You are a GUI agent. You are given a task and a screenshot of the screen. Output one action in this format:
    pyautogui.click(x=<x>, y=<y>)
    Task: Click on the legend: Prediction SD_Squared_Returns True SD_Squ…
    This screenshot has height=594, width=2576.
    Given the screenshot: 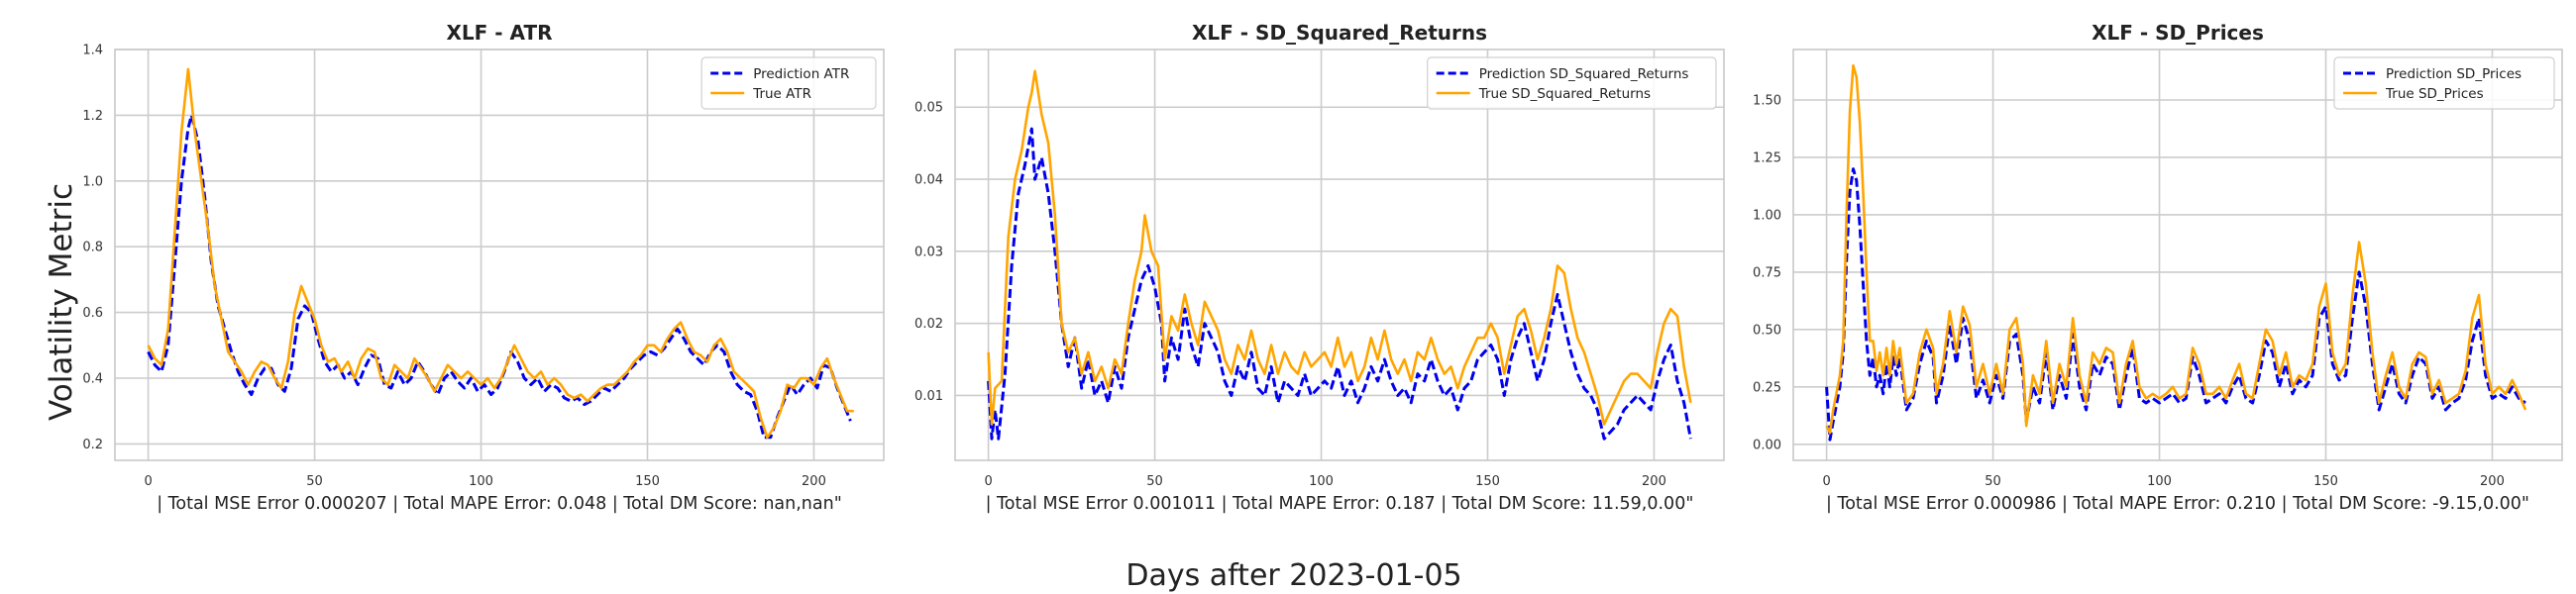 What is the action you would take?
    pyautogui.click(x=1572, y=83)
    